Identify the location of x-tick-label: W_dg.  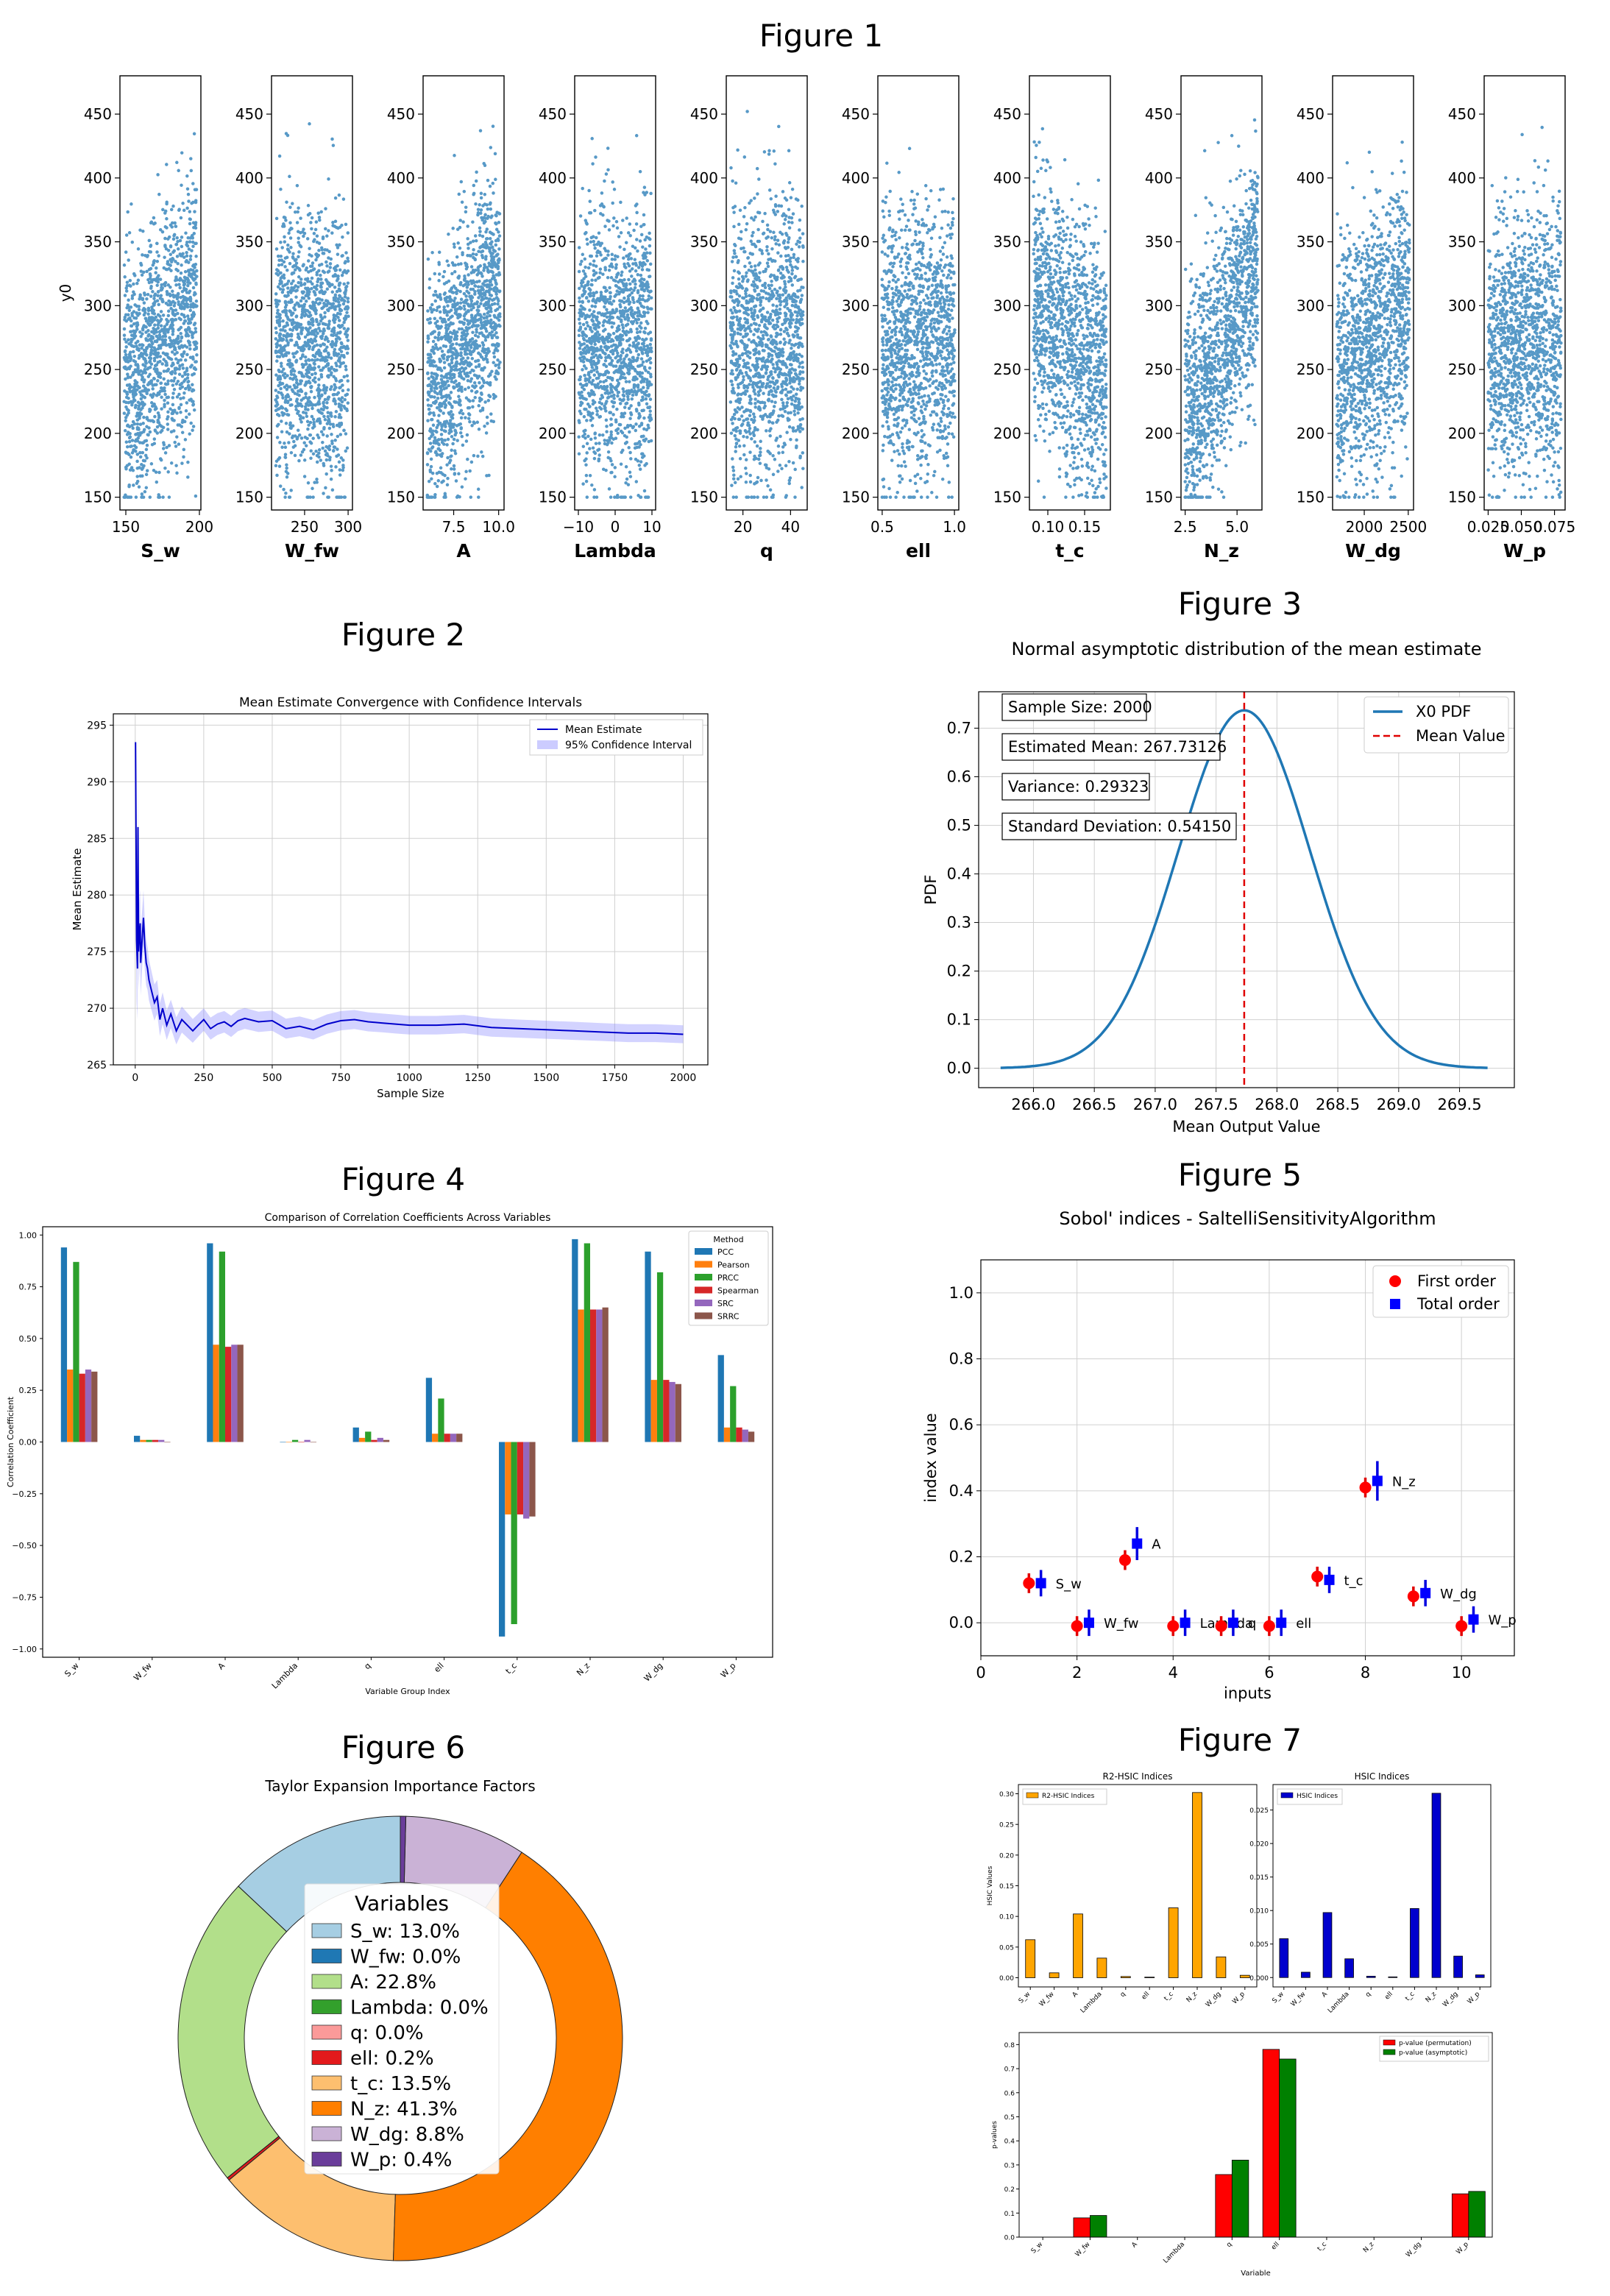
(653, 1672).